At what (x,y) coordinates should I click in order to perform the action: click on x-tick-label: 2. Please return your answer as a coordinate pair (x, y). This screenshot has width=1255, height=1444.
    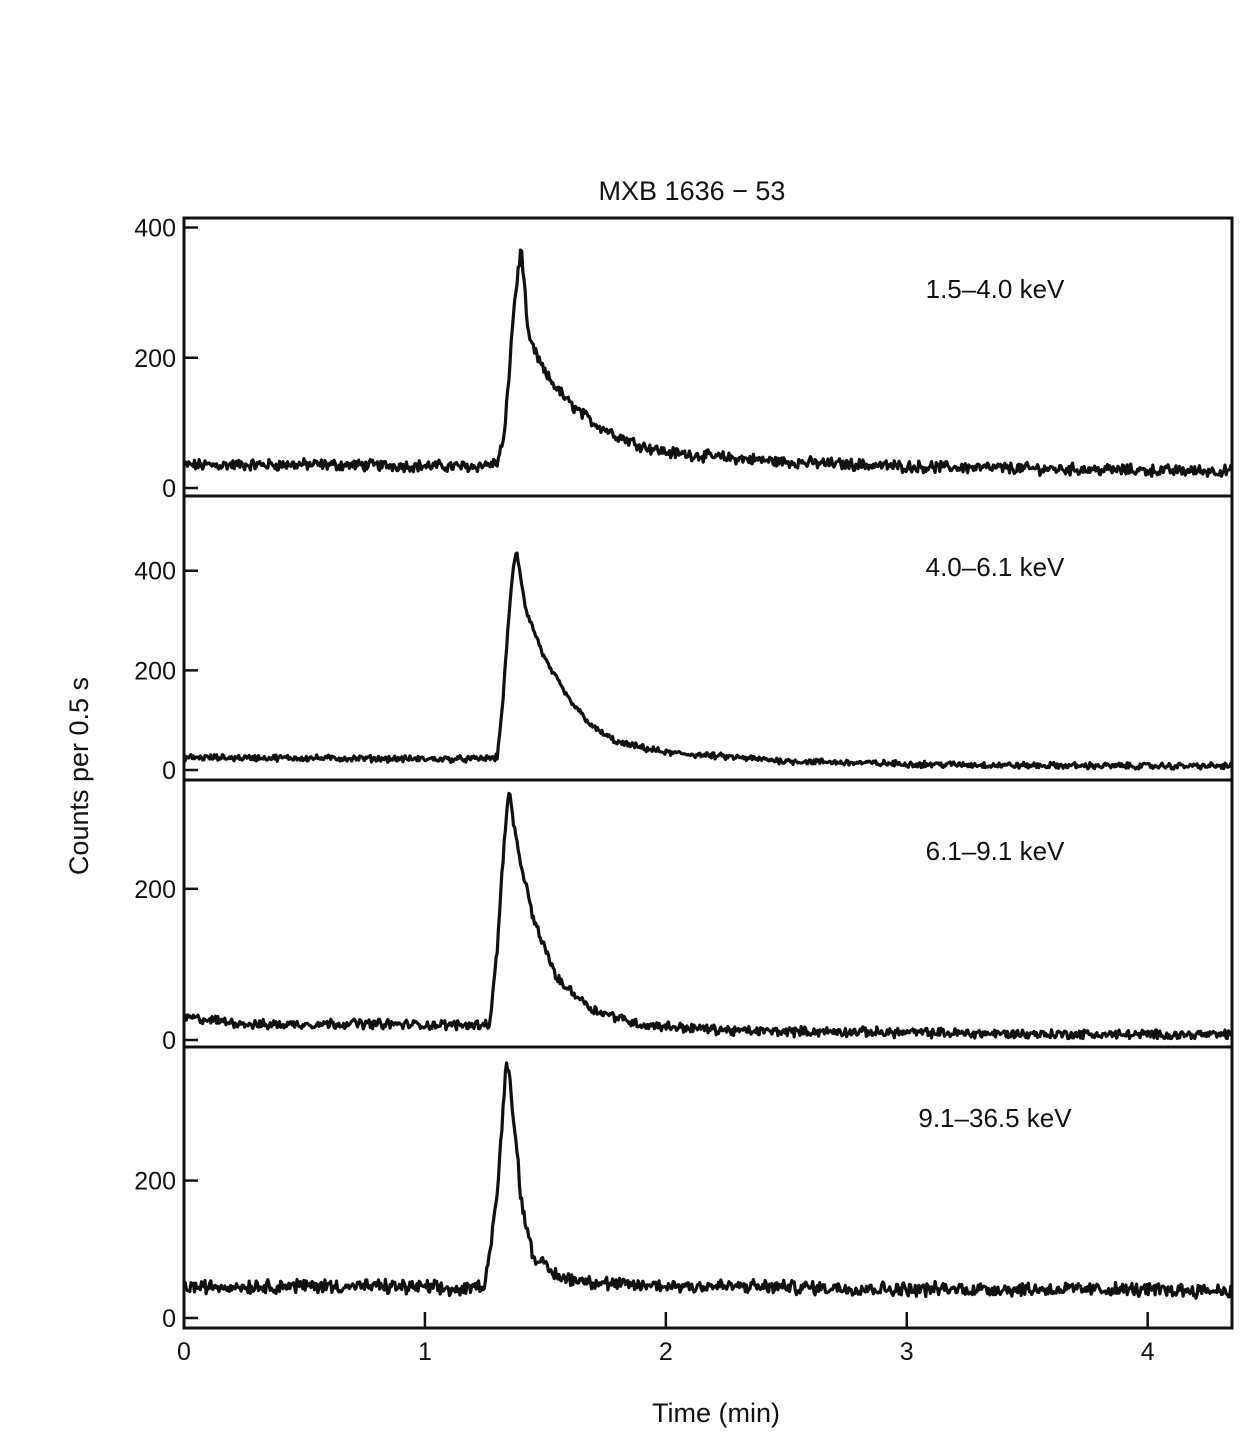
    Looking at the image, I should click on (666, 1352).